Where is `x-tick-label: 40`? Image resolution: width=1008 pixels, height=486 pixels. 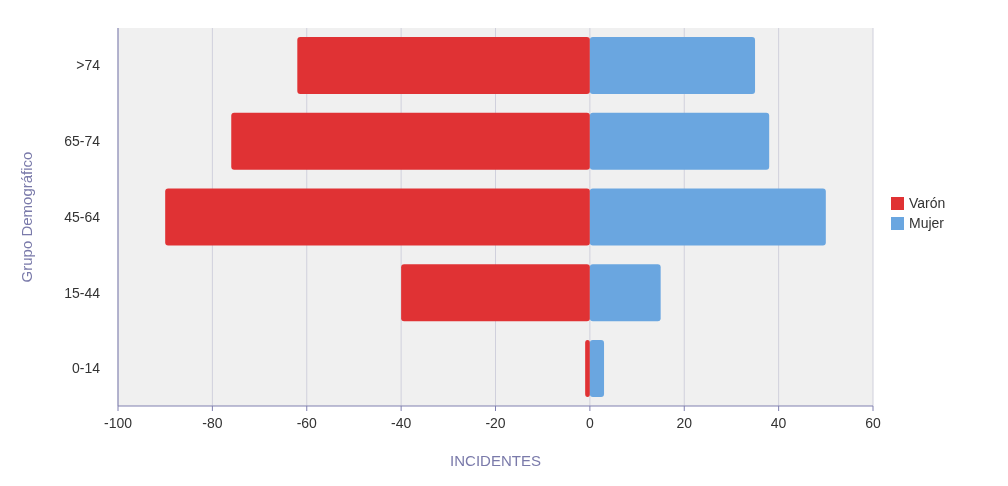 x-tick-label: 40 is located at coordinates (778, 423).